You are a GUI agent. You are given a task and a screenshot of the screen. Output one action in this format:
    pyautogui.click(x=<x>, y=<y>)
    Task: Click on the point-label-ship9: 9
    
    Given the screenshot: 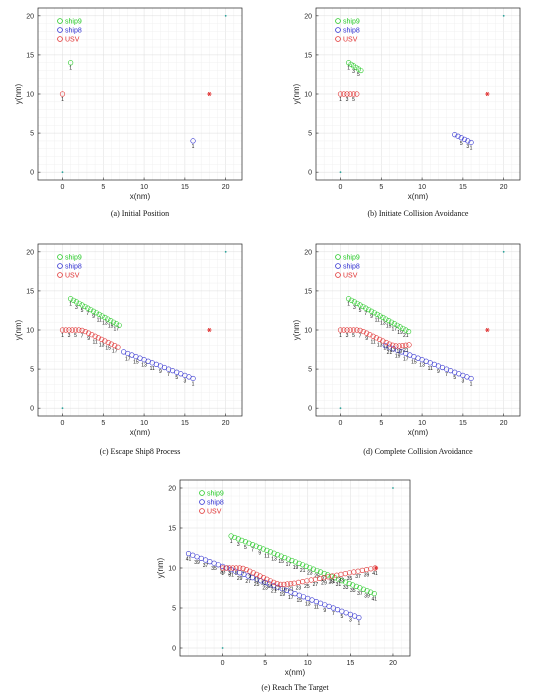 What is the action you would take?
    pyautogui.click(x=371, y=317)
    